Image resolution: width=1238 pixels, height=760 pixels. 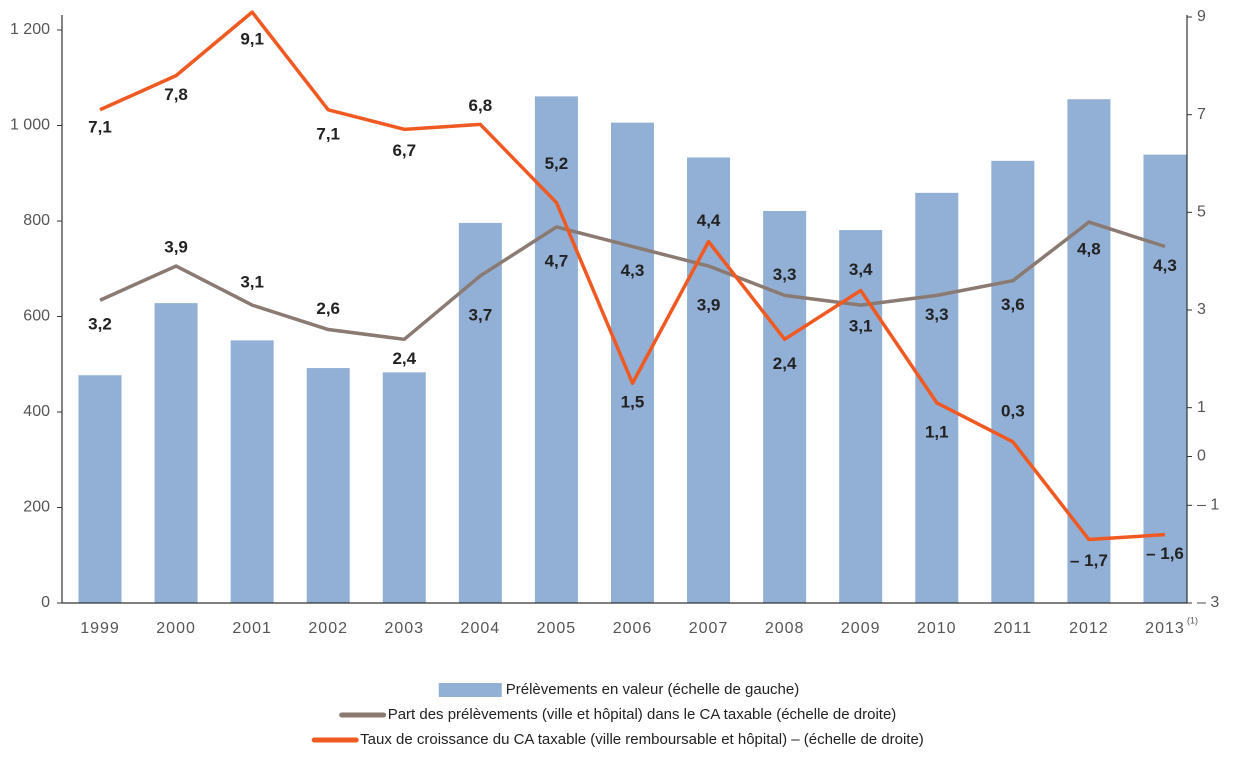 What do you see at coordinates (1208, 505) in the screenshot?
I see `y2-tick-label: – 1` at bounding box center [1208, 505].